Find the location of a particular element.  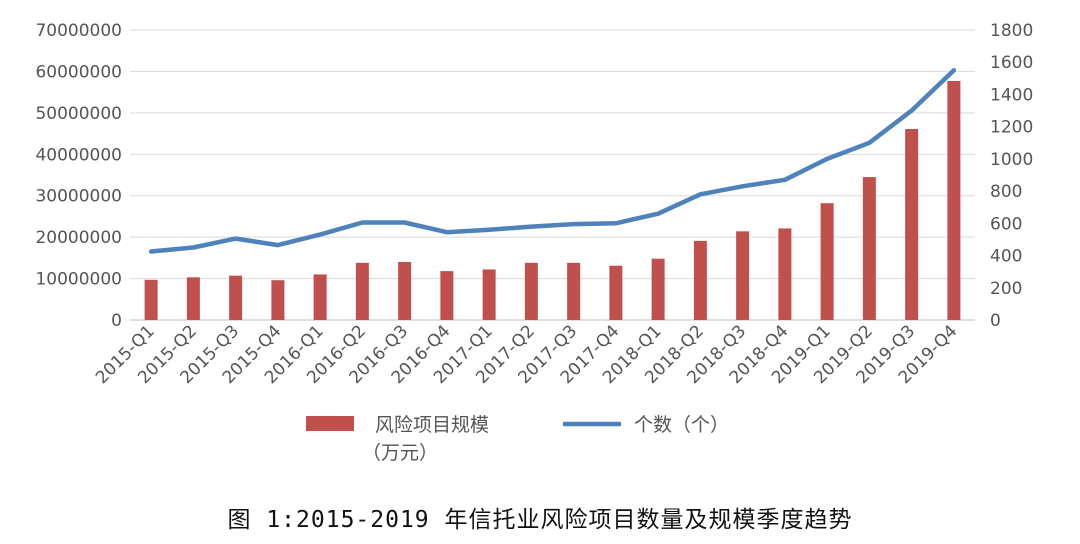

left-tick-label: 70000000 is located at coordinates (78, 31).